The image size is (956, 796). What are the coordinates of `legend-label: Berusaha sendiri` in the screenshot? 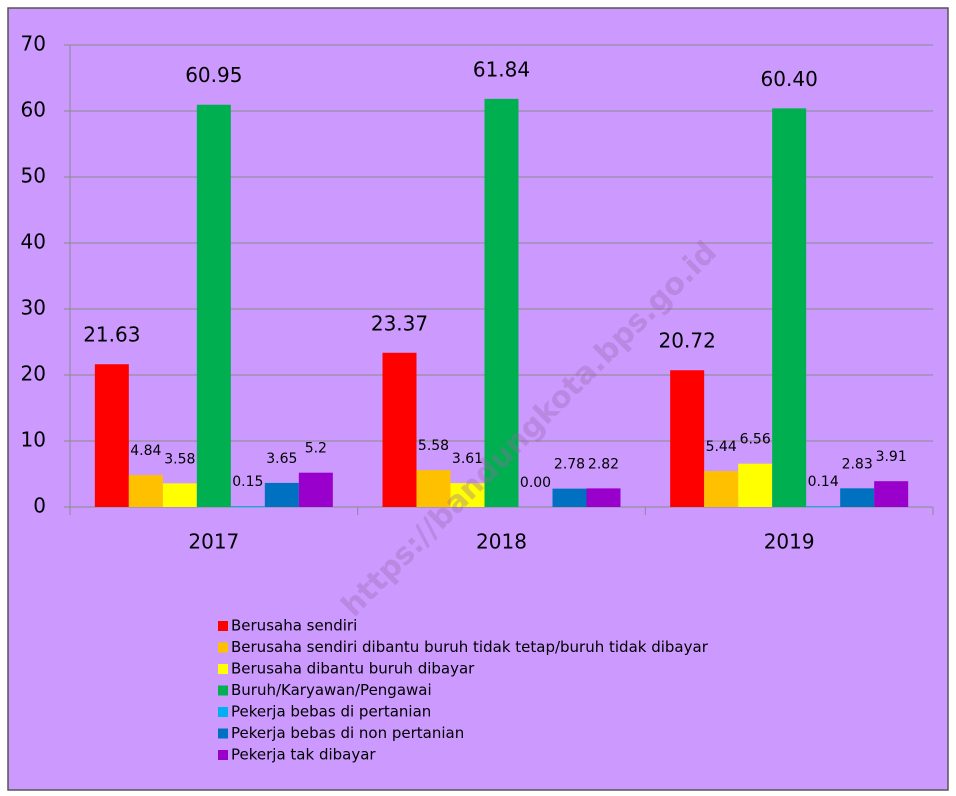 It's located at (294, 626).